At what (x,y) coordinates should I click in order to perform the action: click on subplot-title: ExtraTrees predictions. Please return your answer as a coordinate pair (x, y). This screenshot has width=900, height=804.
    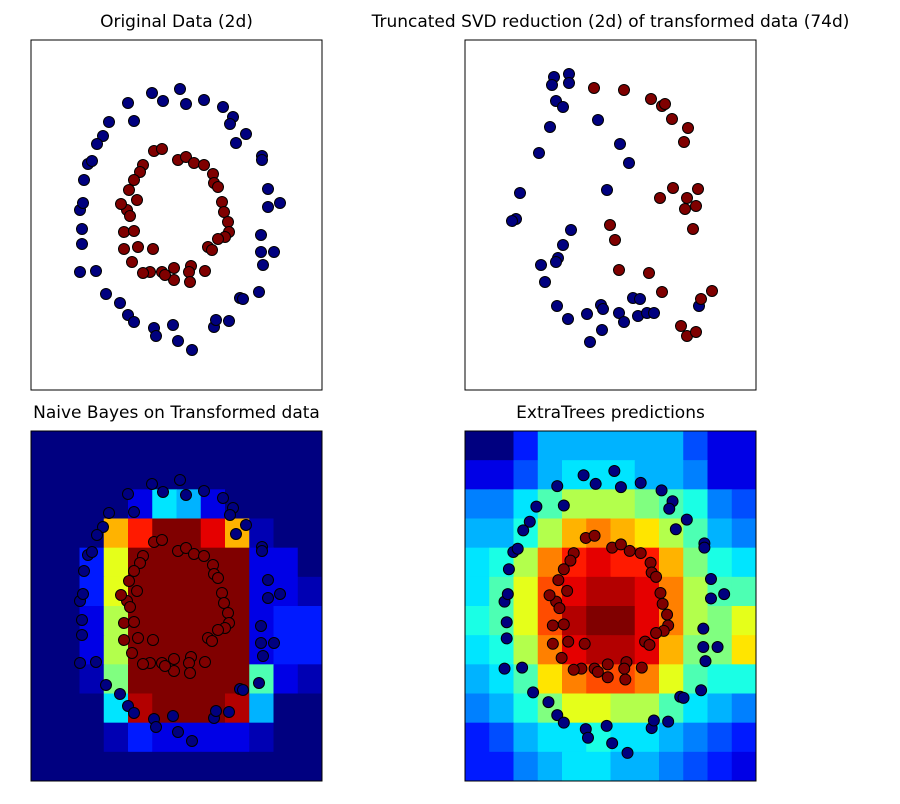
    Looking at the image, I should click on (610, 413).